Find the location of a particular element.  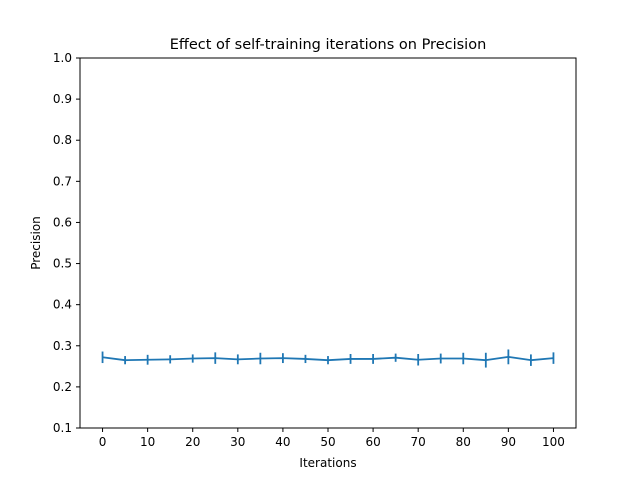

x-axis-ticks: 0 10 20 30 40 50 60 70 80 90 100 is located at coordinates (332, 438).